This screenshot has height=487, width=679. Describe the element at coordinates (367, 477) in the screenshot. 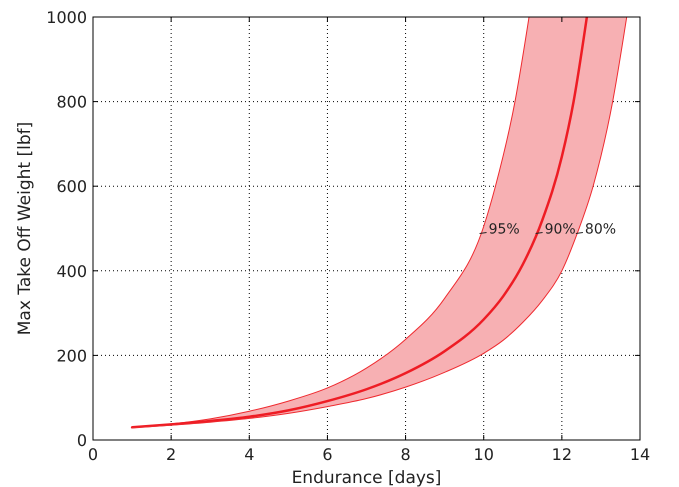

I see `x-axis-title: Endurance [days]` at that location.